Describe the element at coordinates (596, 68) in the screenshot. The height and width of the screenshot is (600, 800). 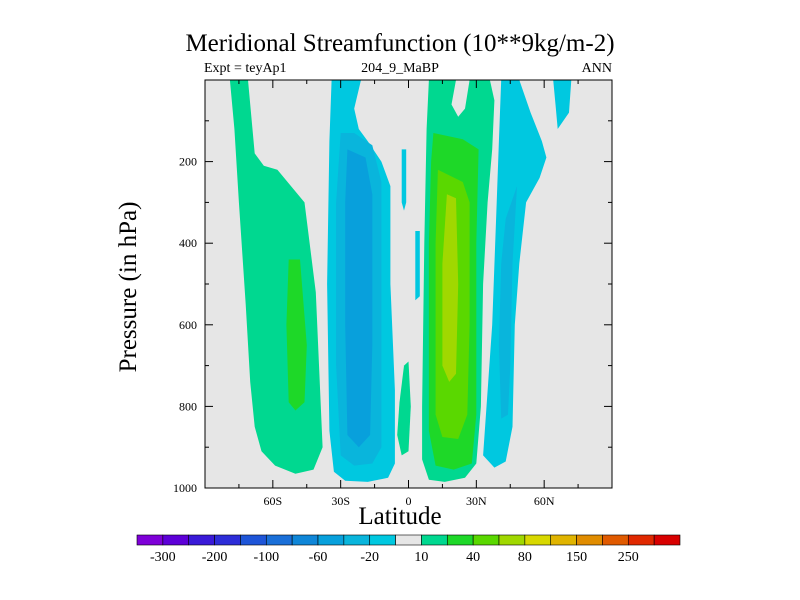
I see `season-label: ANN` at that location.